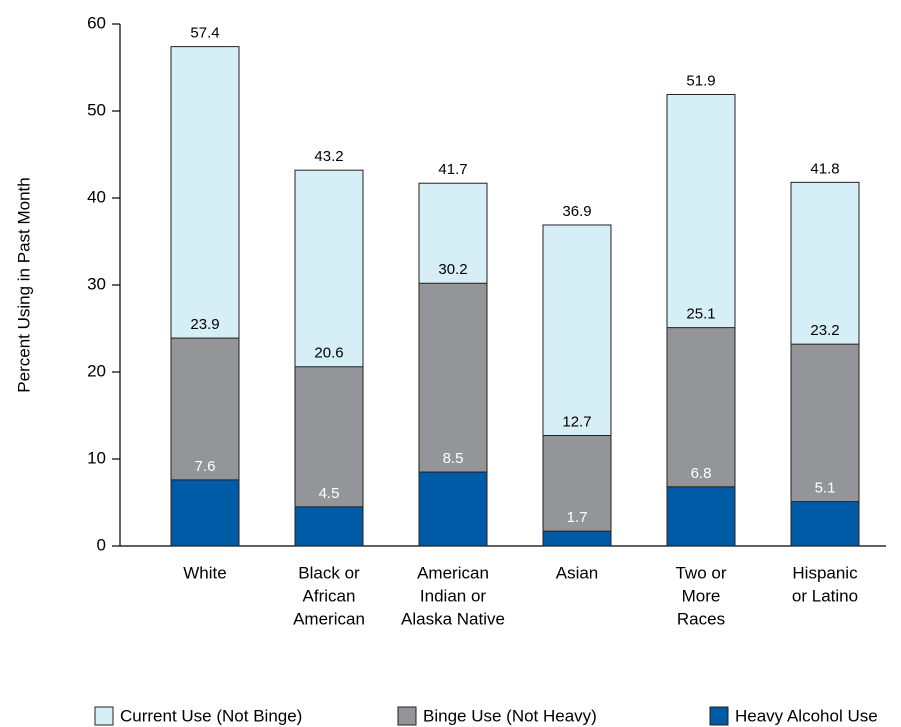 This screenshot has height=727, width=901. What do you see at coordinates (701, 473) in the screenshot?
I see `value-label: 6.8` at bounding box center [701, 473].